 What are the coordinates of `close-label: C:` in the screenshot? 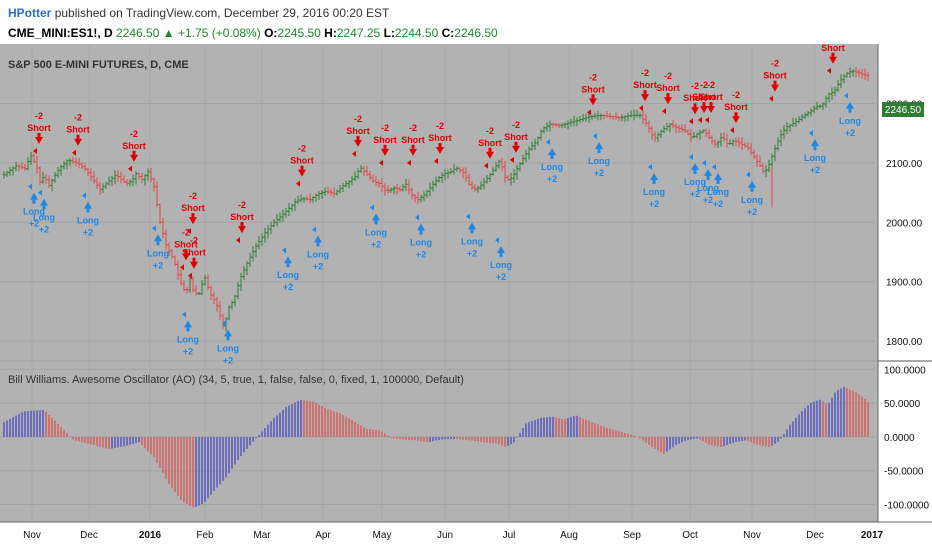 It's located at (448, 33).